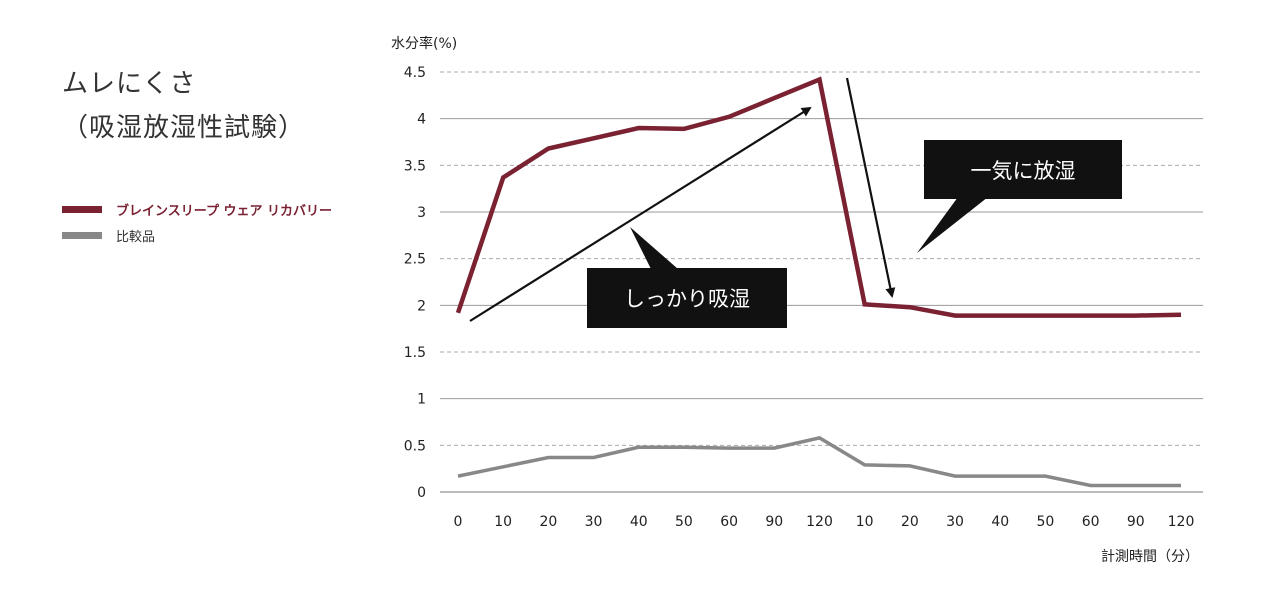 This screenshot has width=1280, height=600. What do you see at coordinates (82, 235) in the screenshot?
I see `legend-swatch-comparison` at bounding box center [82, 235].